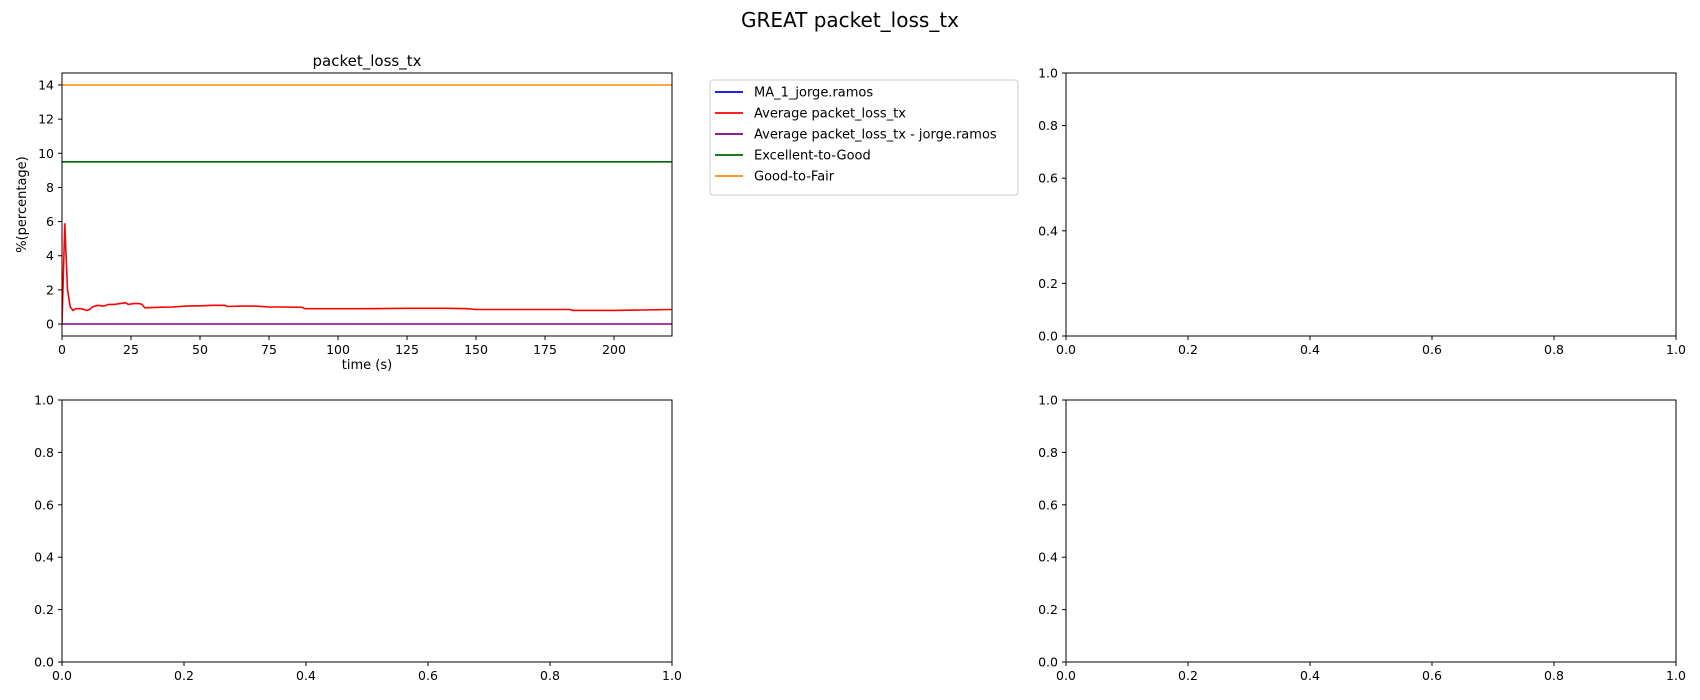 The image size is (1700, 700). I want to click on x-tick-label: 175, so click(545, 349).